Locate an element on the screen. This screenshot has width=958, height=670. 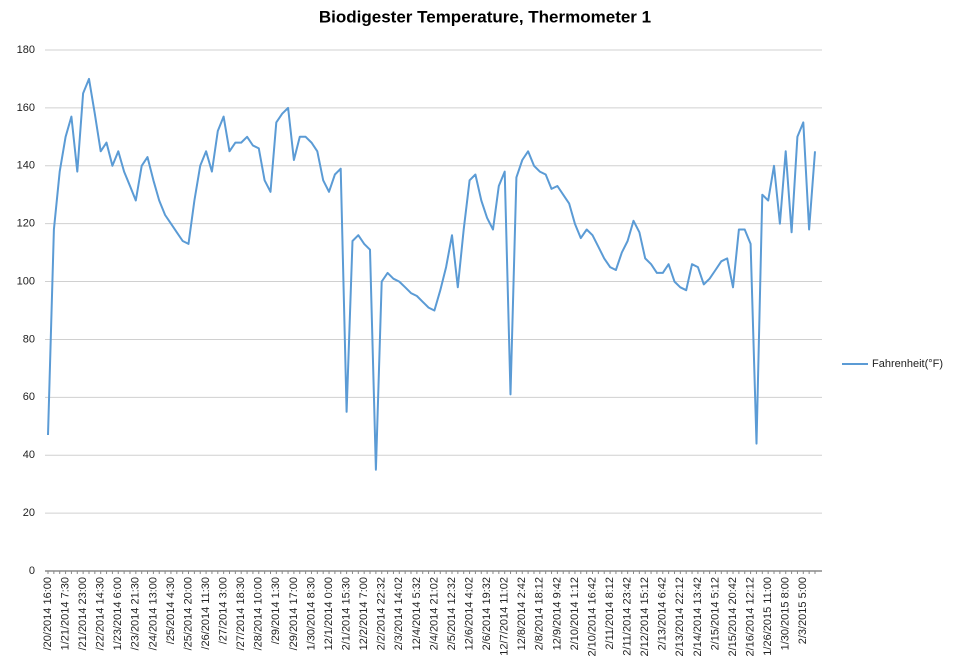
x-tick-label: /25/2014 20:00 is located at coordinates (188, 613).